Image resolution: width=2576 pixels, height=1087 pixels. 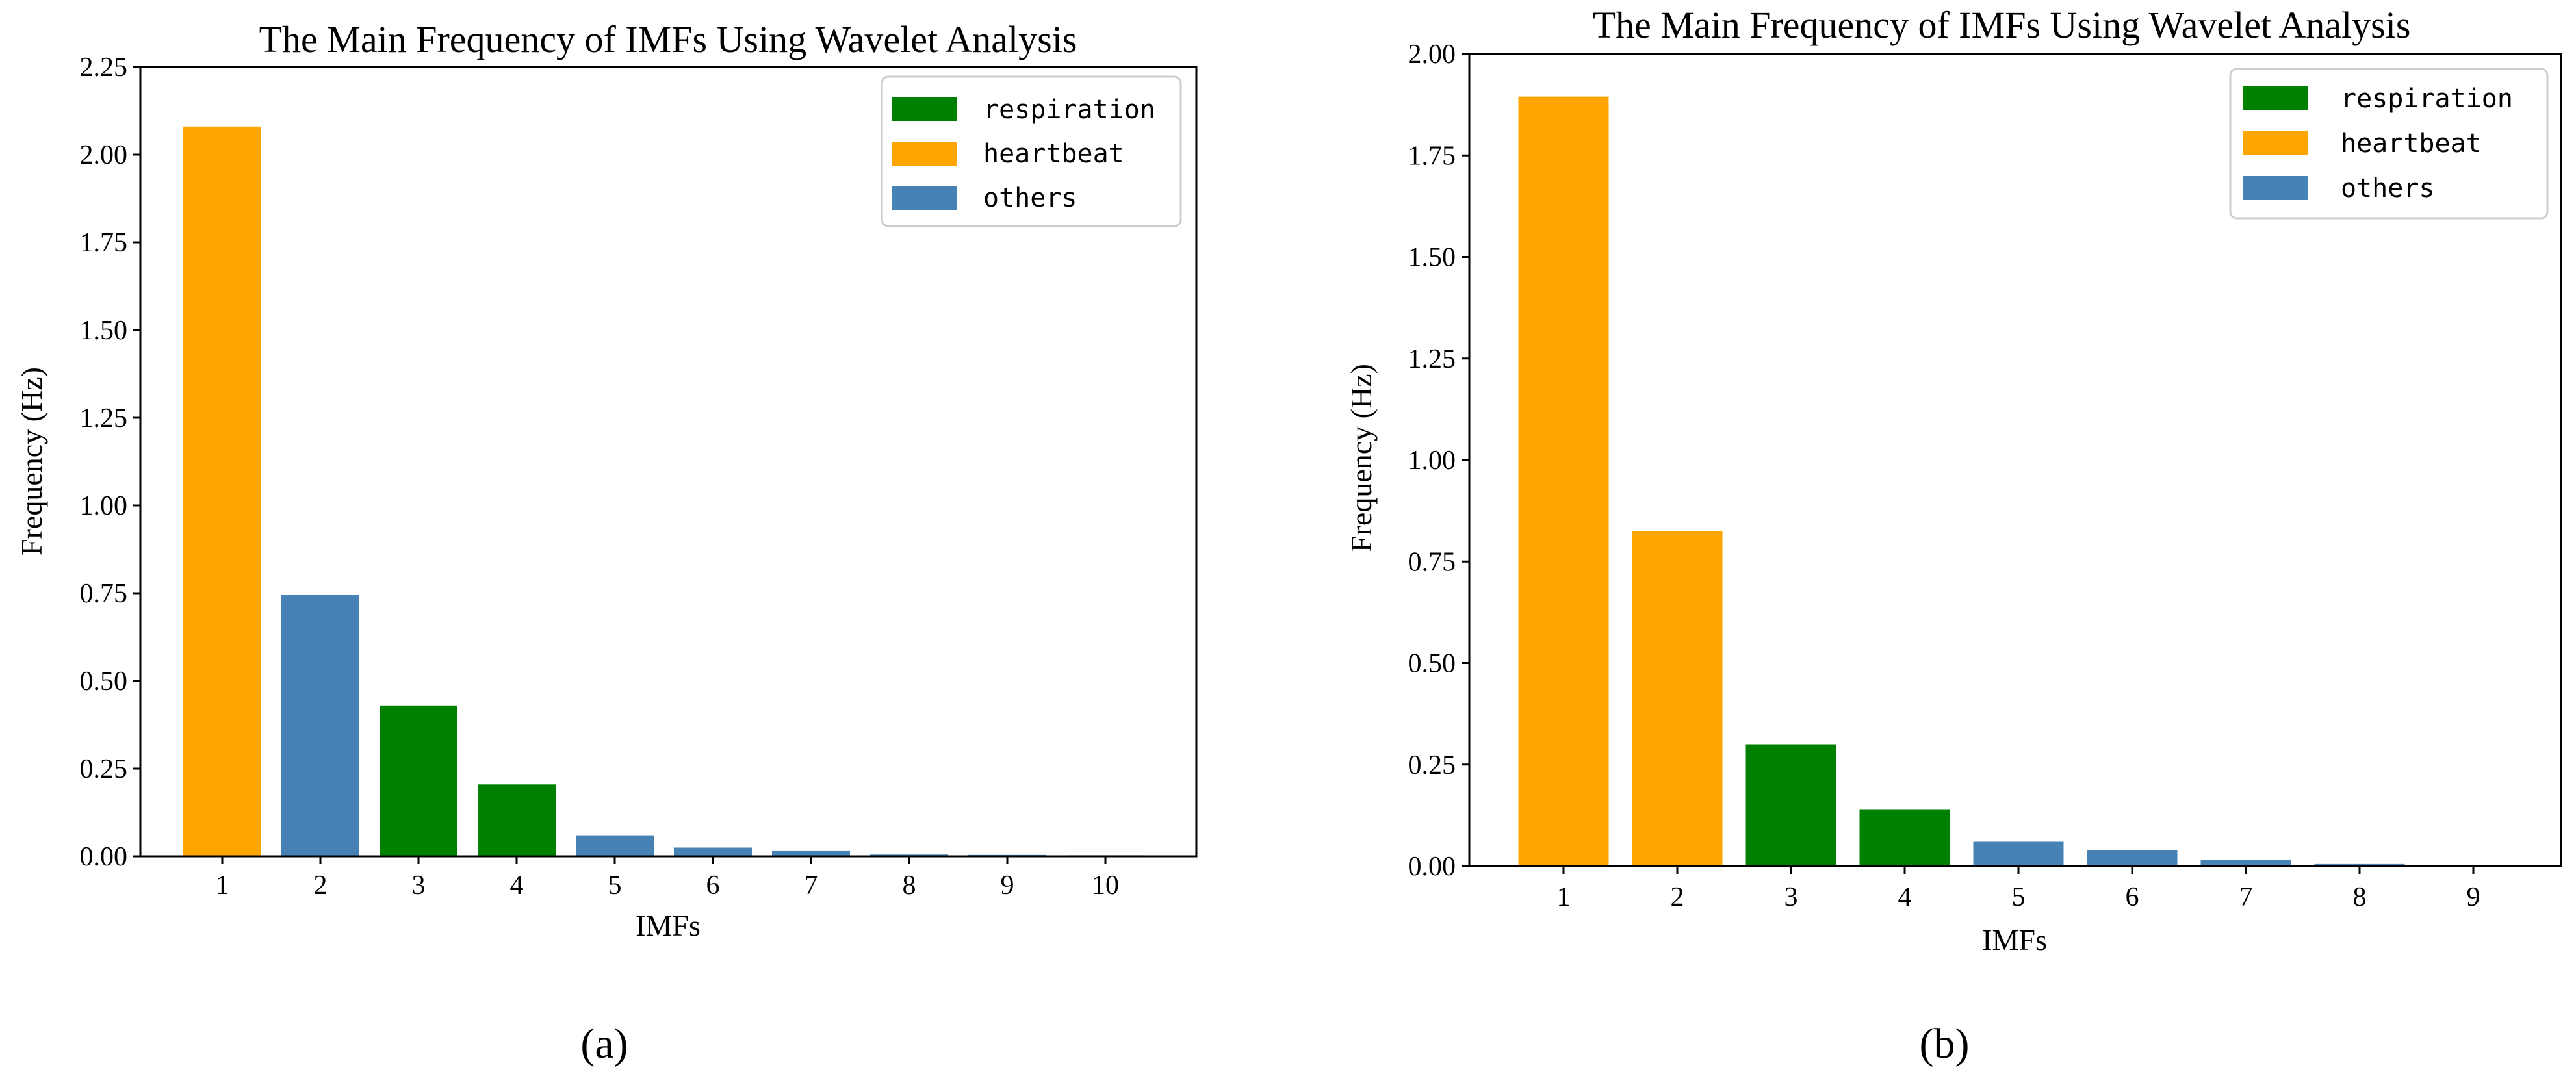 I want to click on legend-box, so click(x=2389, y=144).